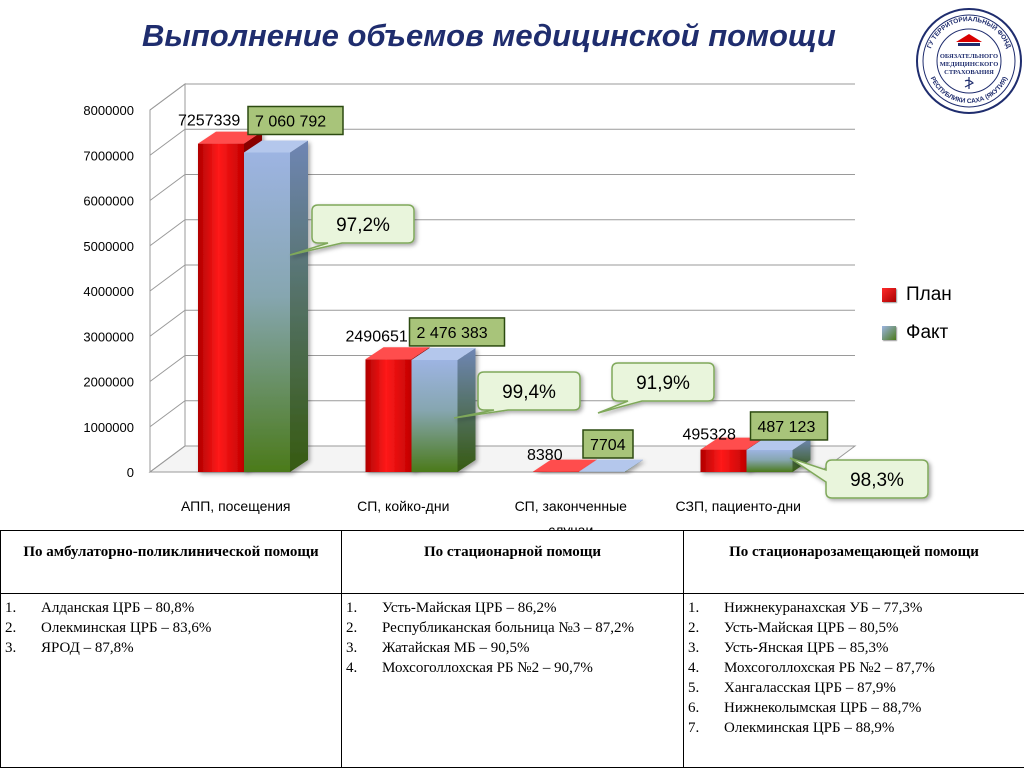  What do you see at coordinates (694, 688) in the screenshot?
I see `list-item-number: 5.` at bounding box center [694, 688].